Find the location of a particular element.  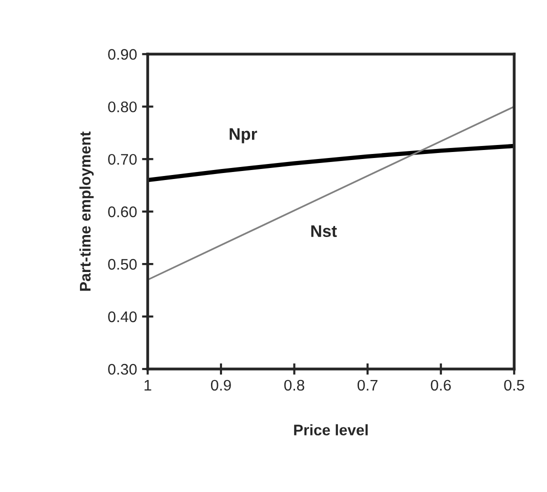

x-tick-label: 0.5 is located at coordinates (514, 385).